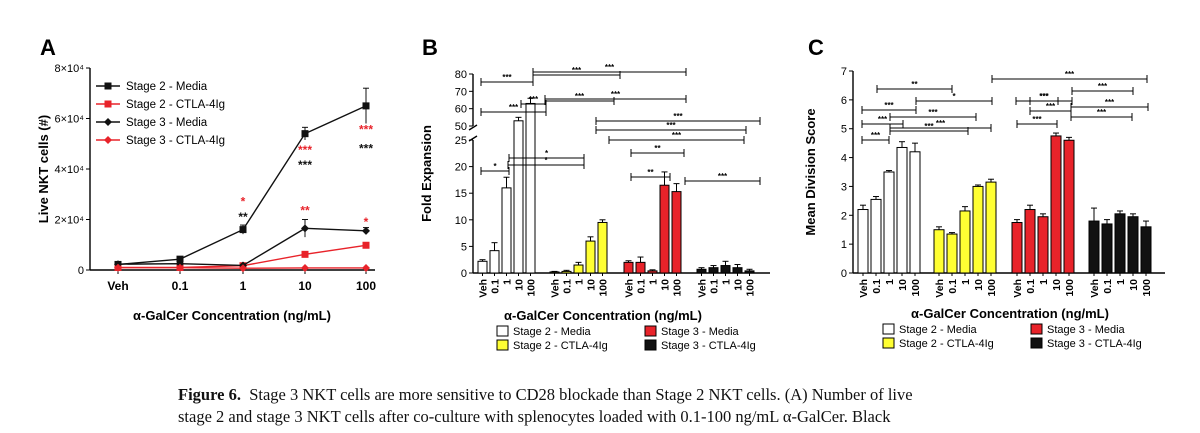 The height and width of the screenshot is (433, 1200). Describe the element at coordinates (426, 173) in the screenshot. I see `b-y-axis-title: Fold Expansion` at that location.